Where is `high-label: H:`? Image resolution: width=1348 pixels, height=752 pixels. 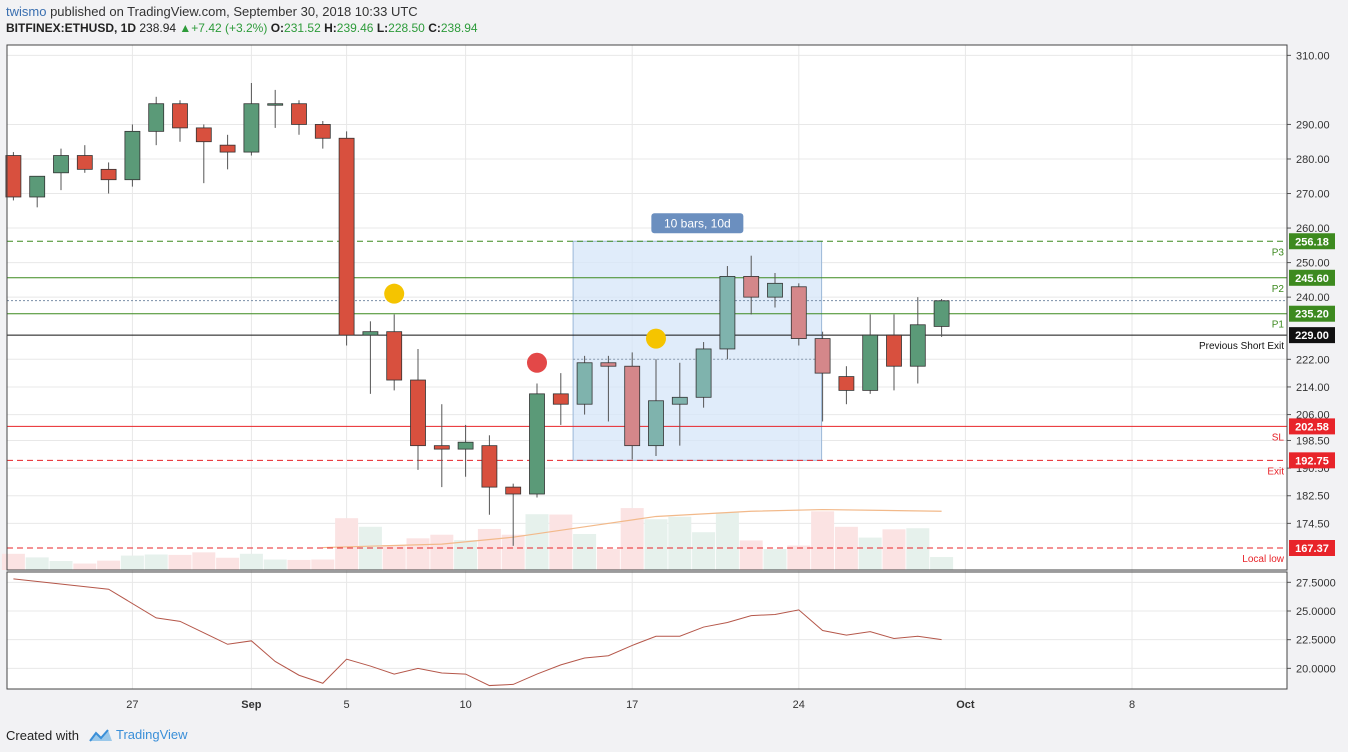 high-label: H: is located at coordinates (330, 28).